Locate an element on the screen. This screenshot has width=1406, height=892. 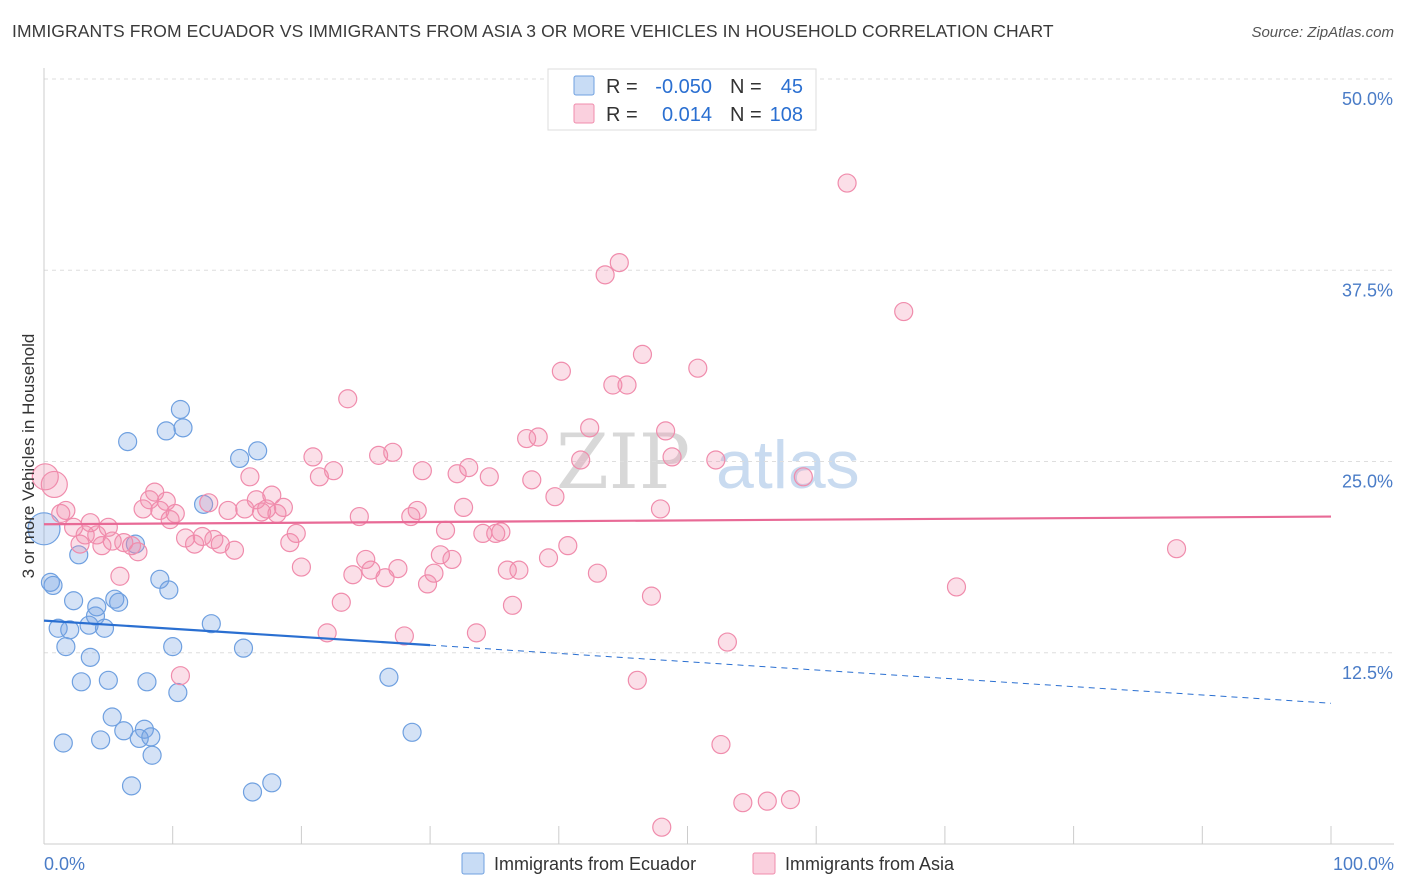
x-tick-labels: 0.0% 100.0% is located at coordinates (719, 864).